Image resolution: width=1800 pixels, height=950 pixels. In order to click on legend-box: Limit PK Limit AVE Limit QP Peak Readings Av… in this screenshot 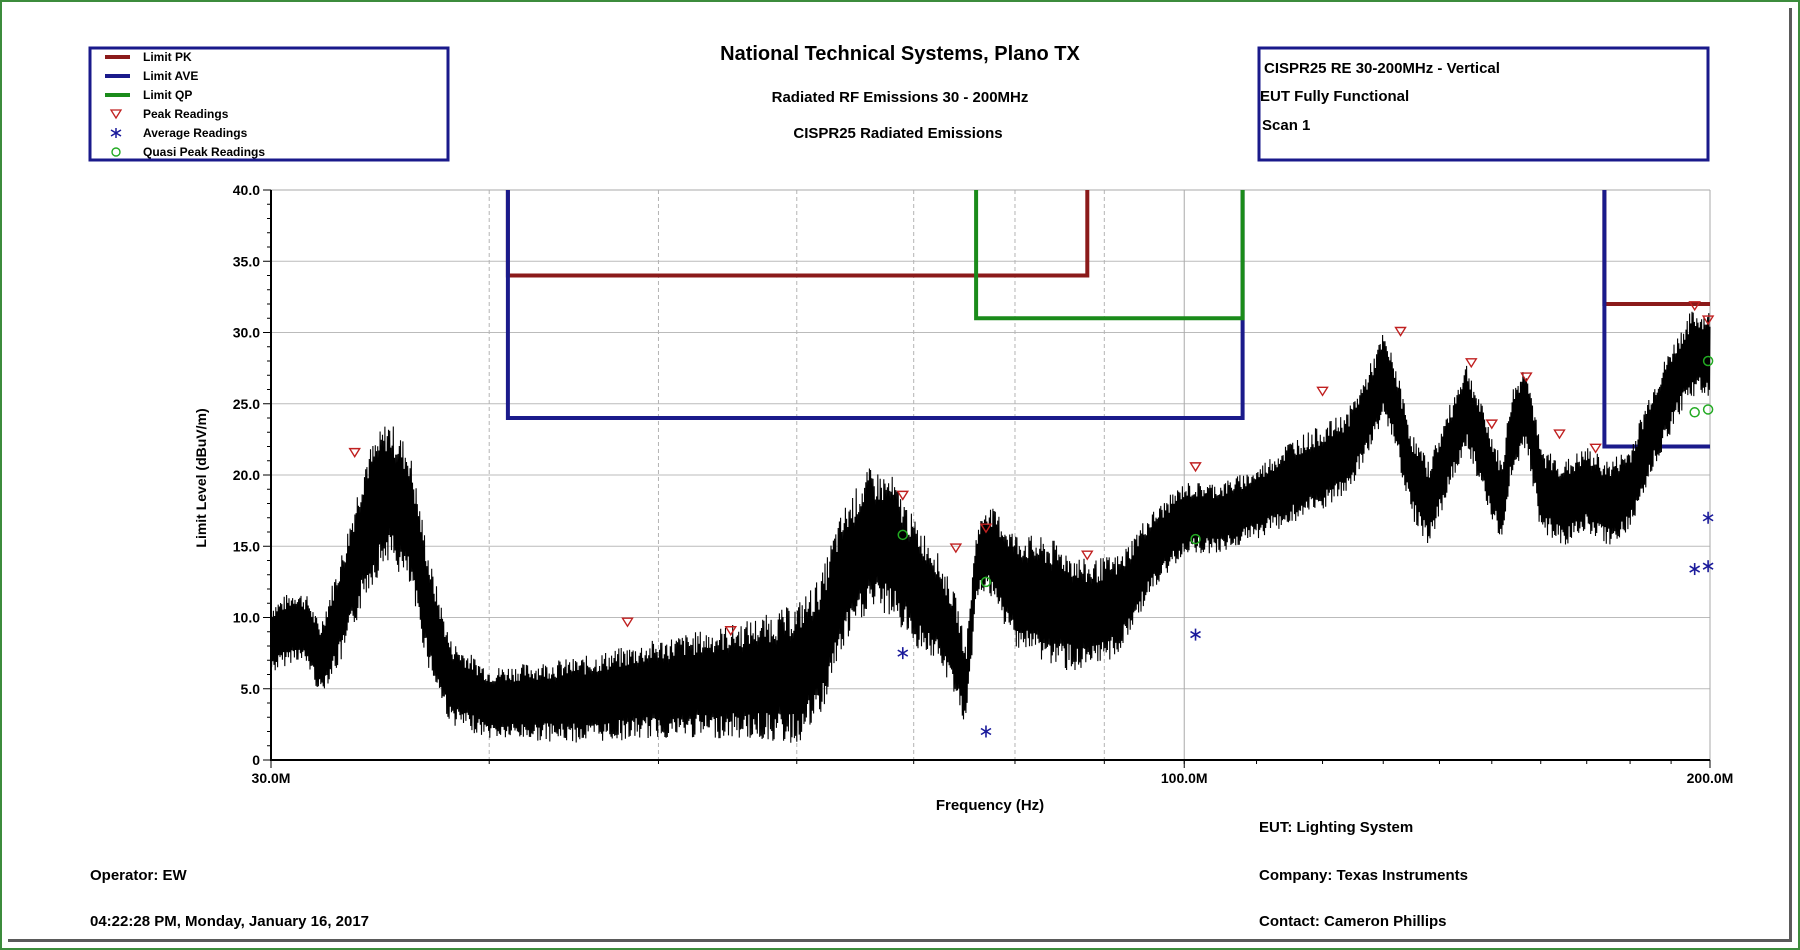, I will do `click(269, 104)`.